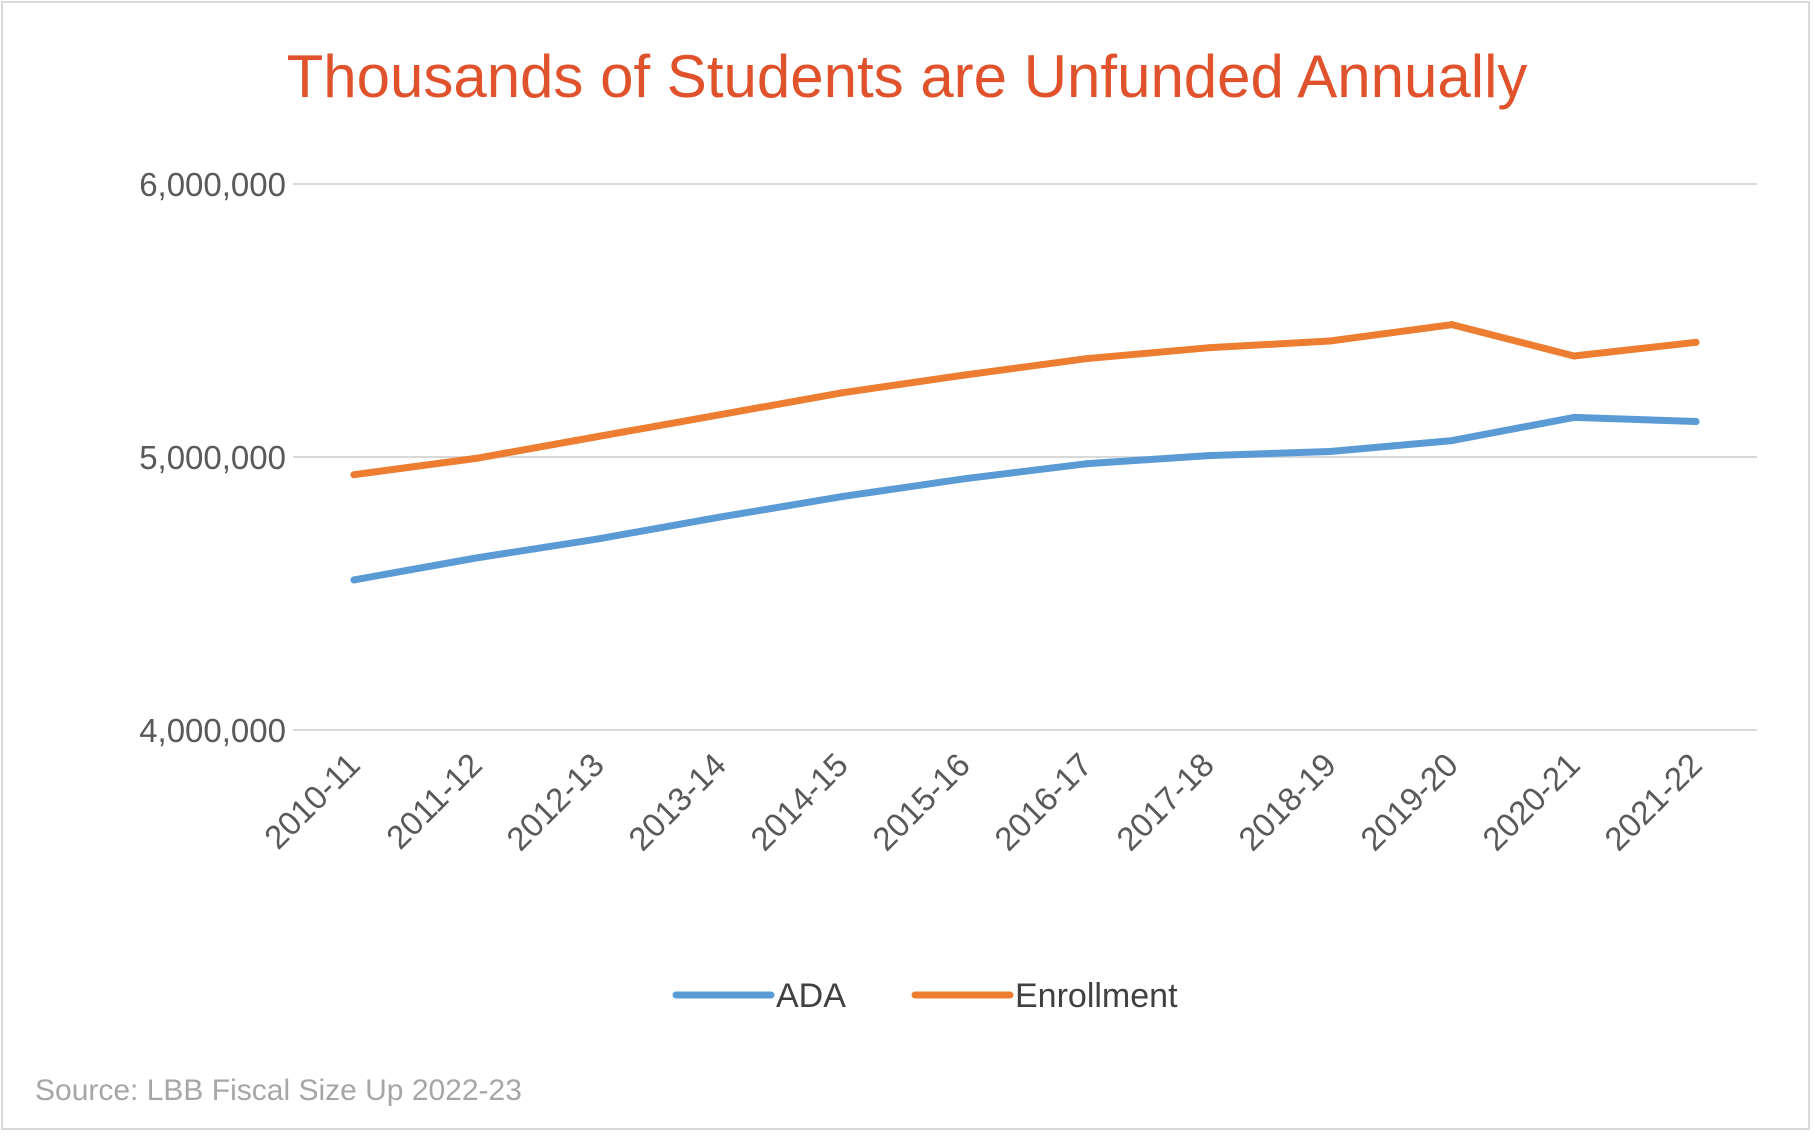 Image resolution: width=1815 pixels, height=1136 pixels. What do you see at coordinates (278, 1090) in the screenshot?
I see `source-note: Source: LBB Fiscal Size Up 2022-23` at bounding box center [278, 1090].